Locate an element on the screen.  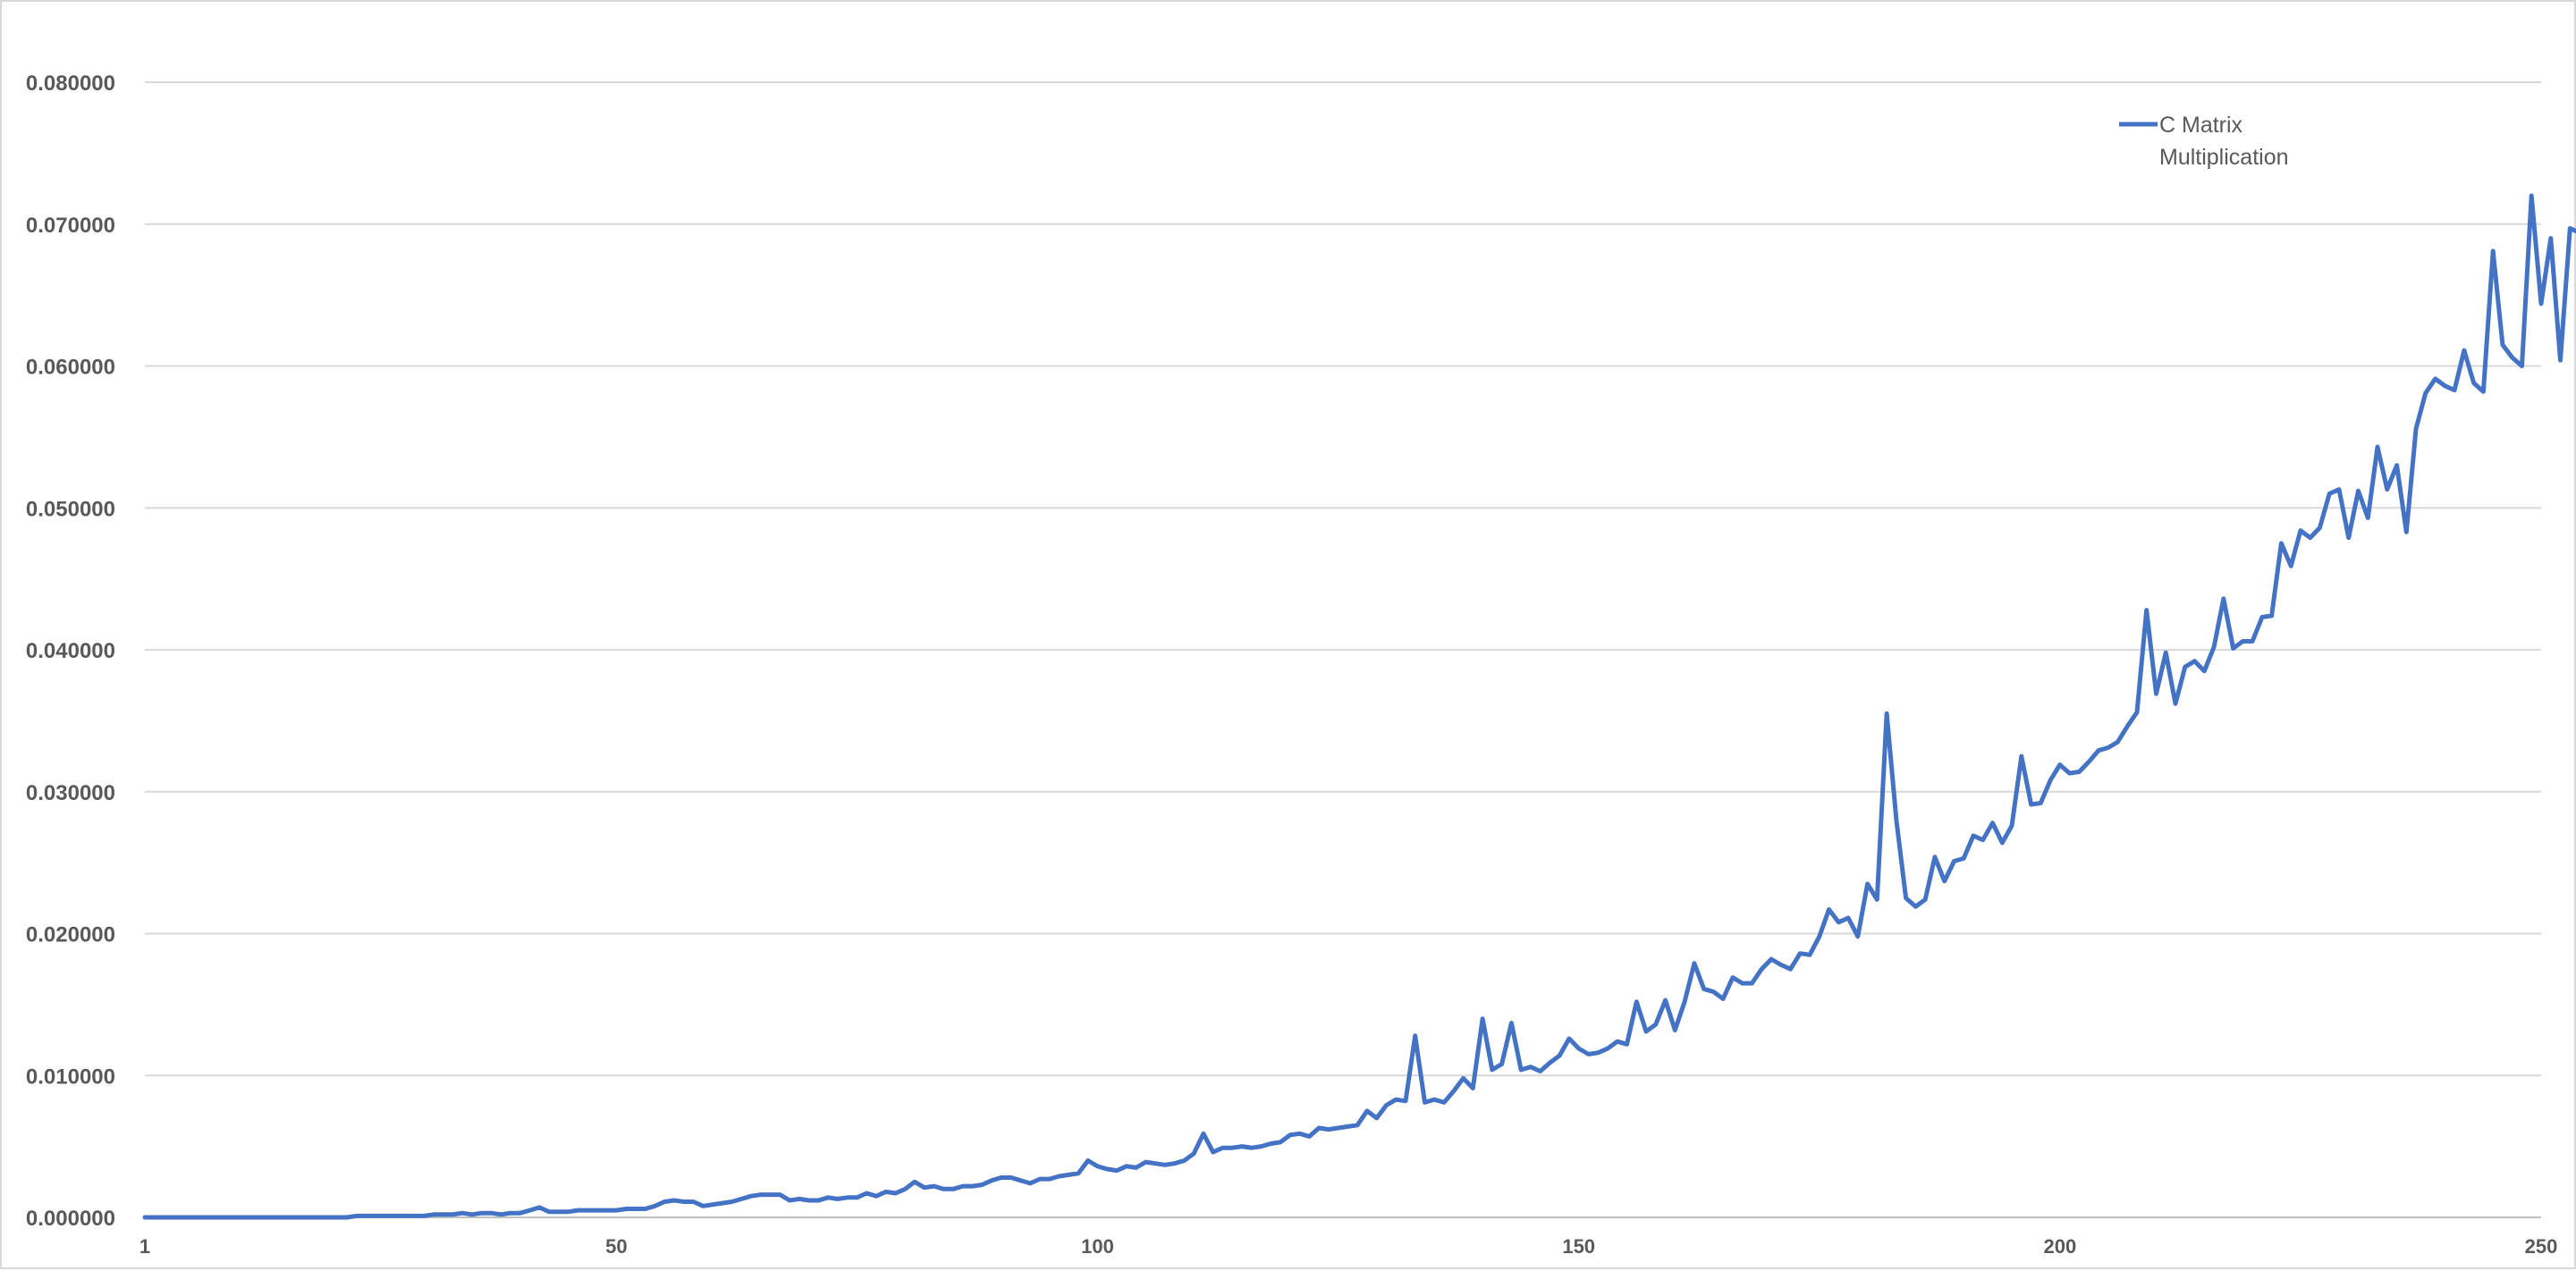
x-tick-label: 250 is located at coordinates (2541, 1247).